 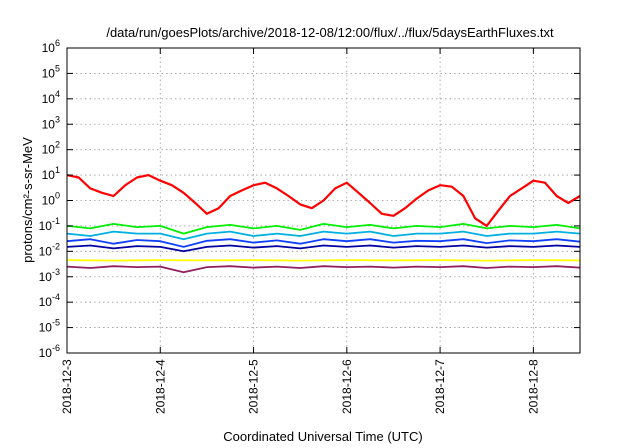 I want to click on y-tick-label: 10⁴, so click(x=51, y=97).